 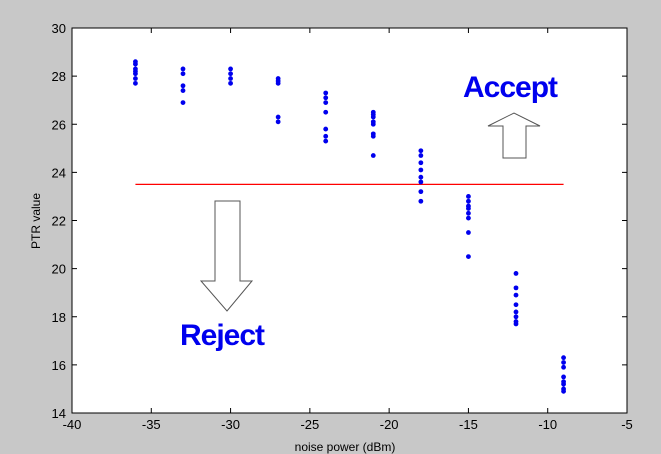 What do you see at coordinates (59, 413) in the screenshot?
I see `y-tick-label: 14` at bounding box center [59, 413].